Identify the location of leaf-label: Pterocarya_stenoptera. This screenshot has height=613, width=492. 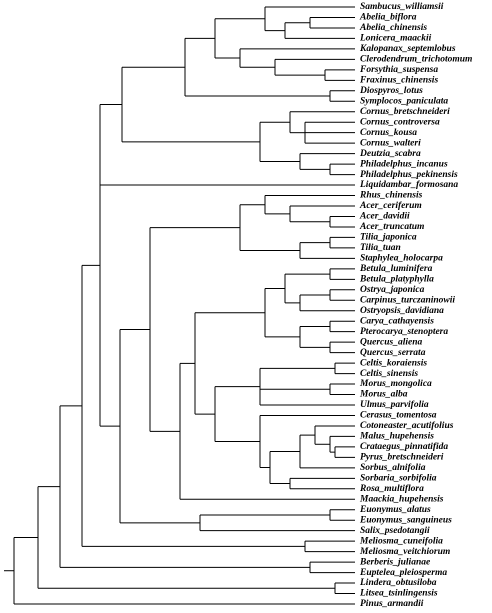
(404, 332).